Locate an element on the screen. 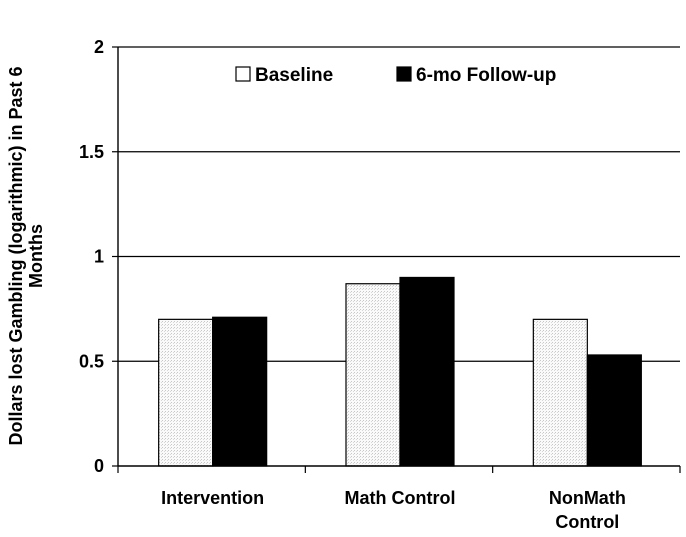  x-category-label: Math Control is located at coordinates (400, 498).